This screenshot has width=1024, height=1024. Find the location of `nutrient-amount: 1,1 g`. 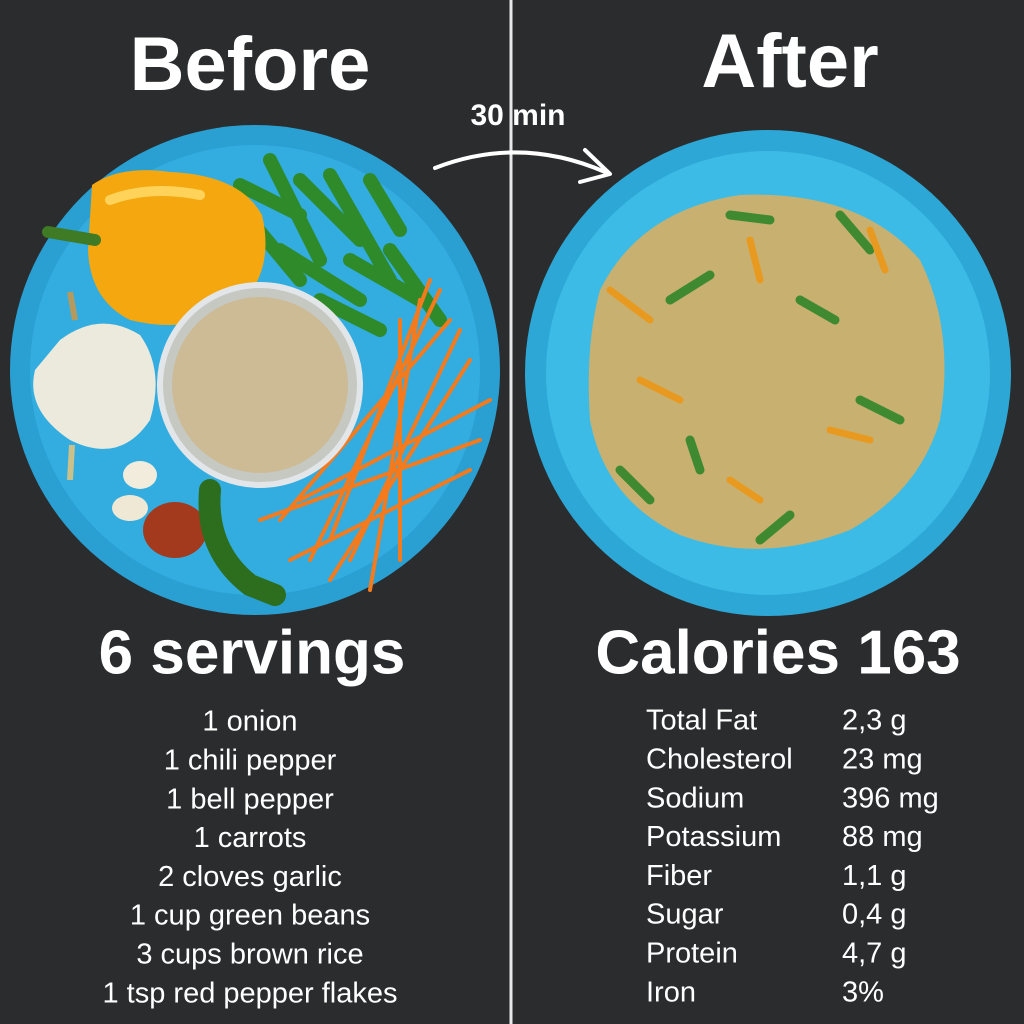

nutrient-amount: 1,1 g is located at coordinates (874, 876).